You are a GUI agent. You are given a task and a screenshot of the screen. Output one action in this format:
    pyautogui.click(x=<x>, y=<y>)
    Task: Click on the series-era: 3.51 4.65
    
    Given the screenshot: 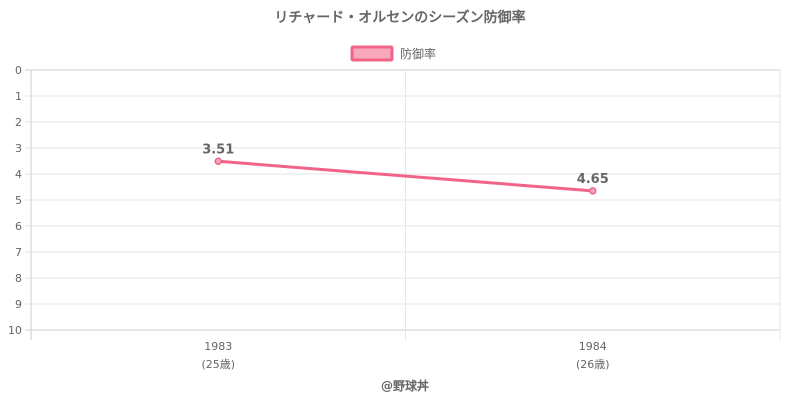 What is the action you would take?
    pyautogui.click(x=405, y=168)
    